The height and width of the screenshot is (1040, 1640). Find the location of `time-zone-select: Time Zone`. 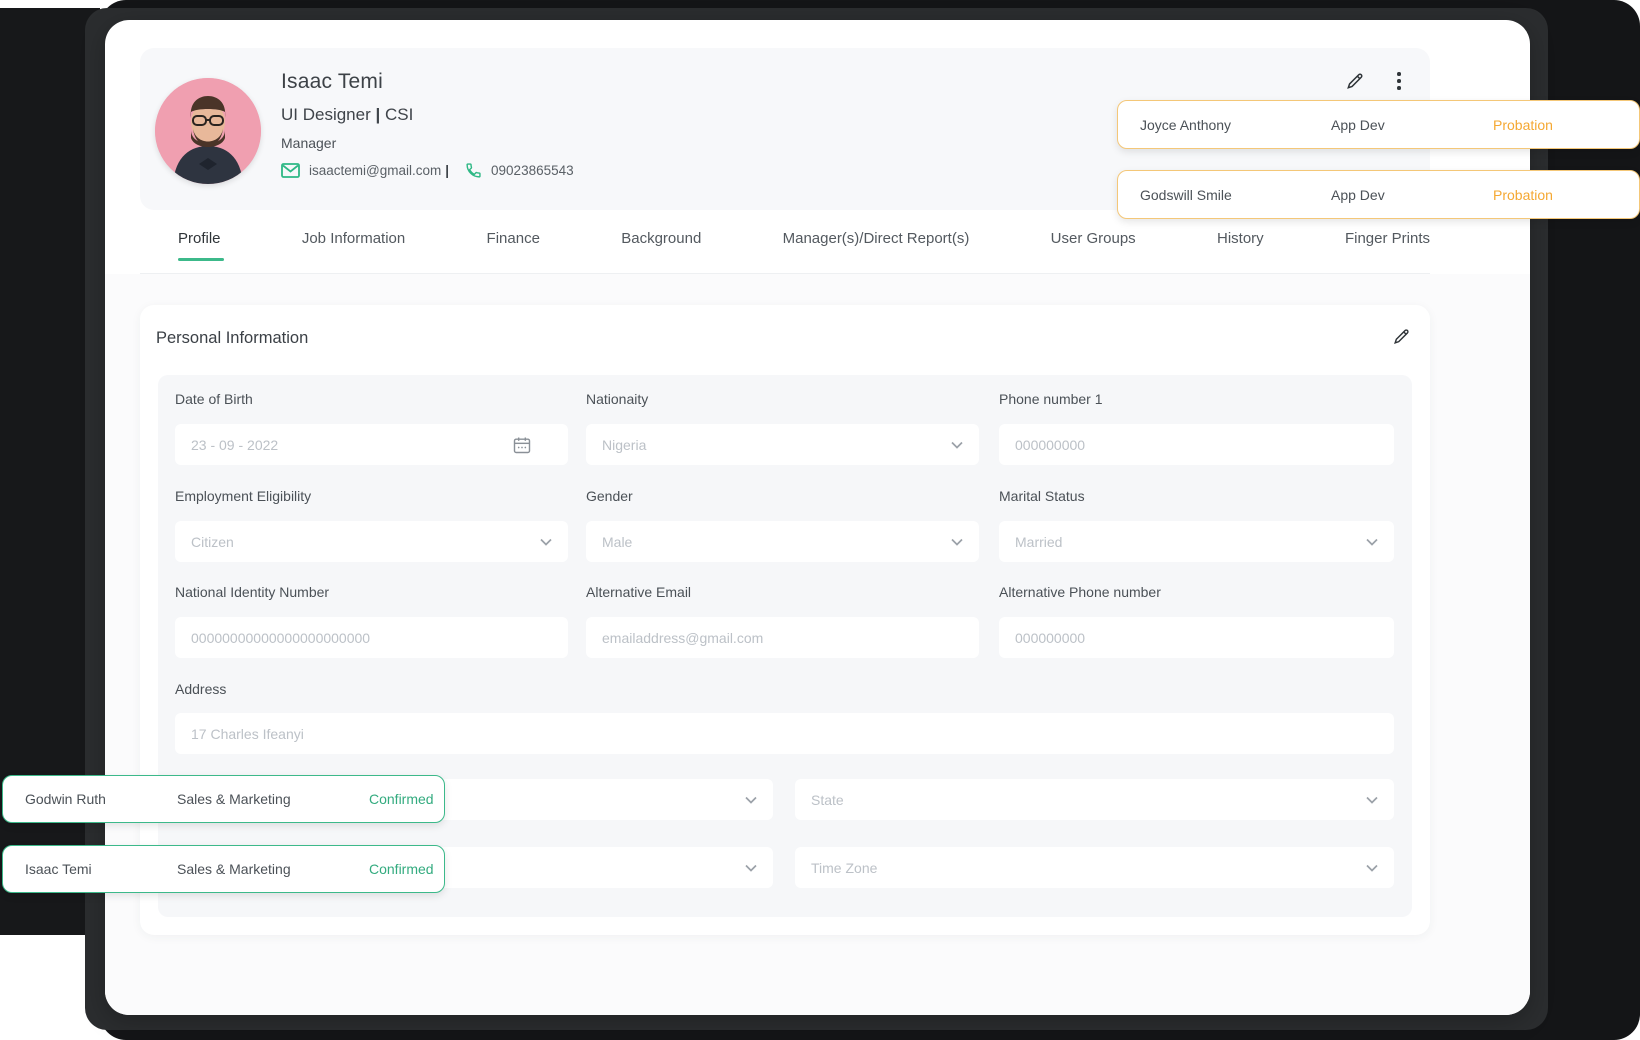

time-zone-select: Time Zone is located at coordinates (1094, 867).